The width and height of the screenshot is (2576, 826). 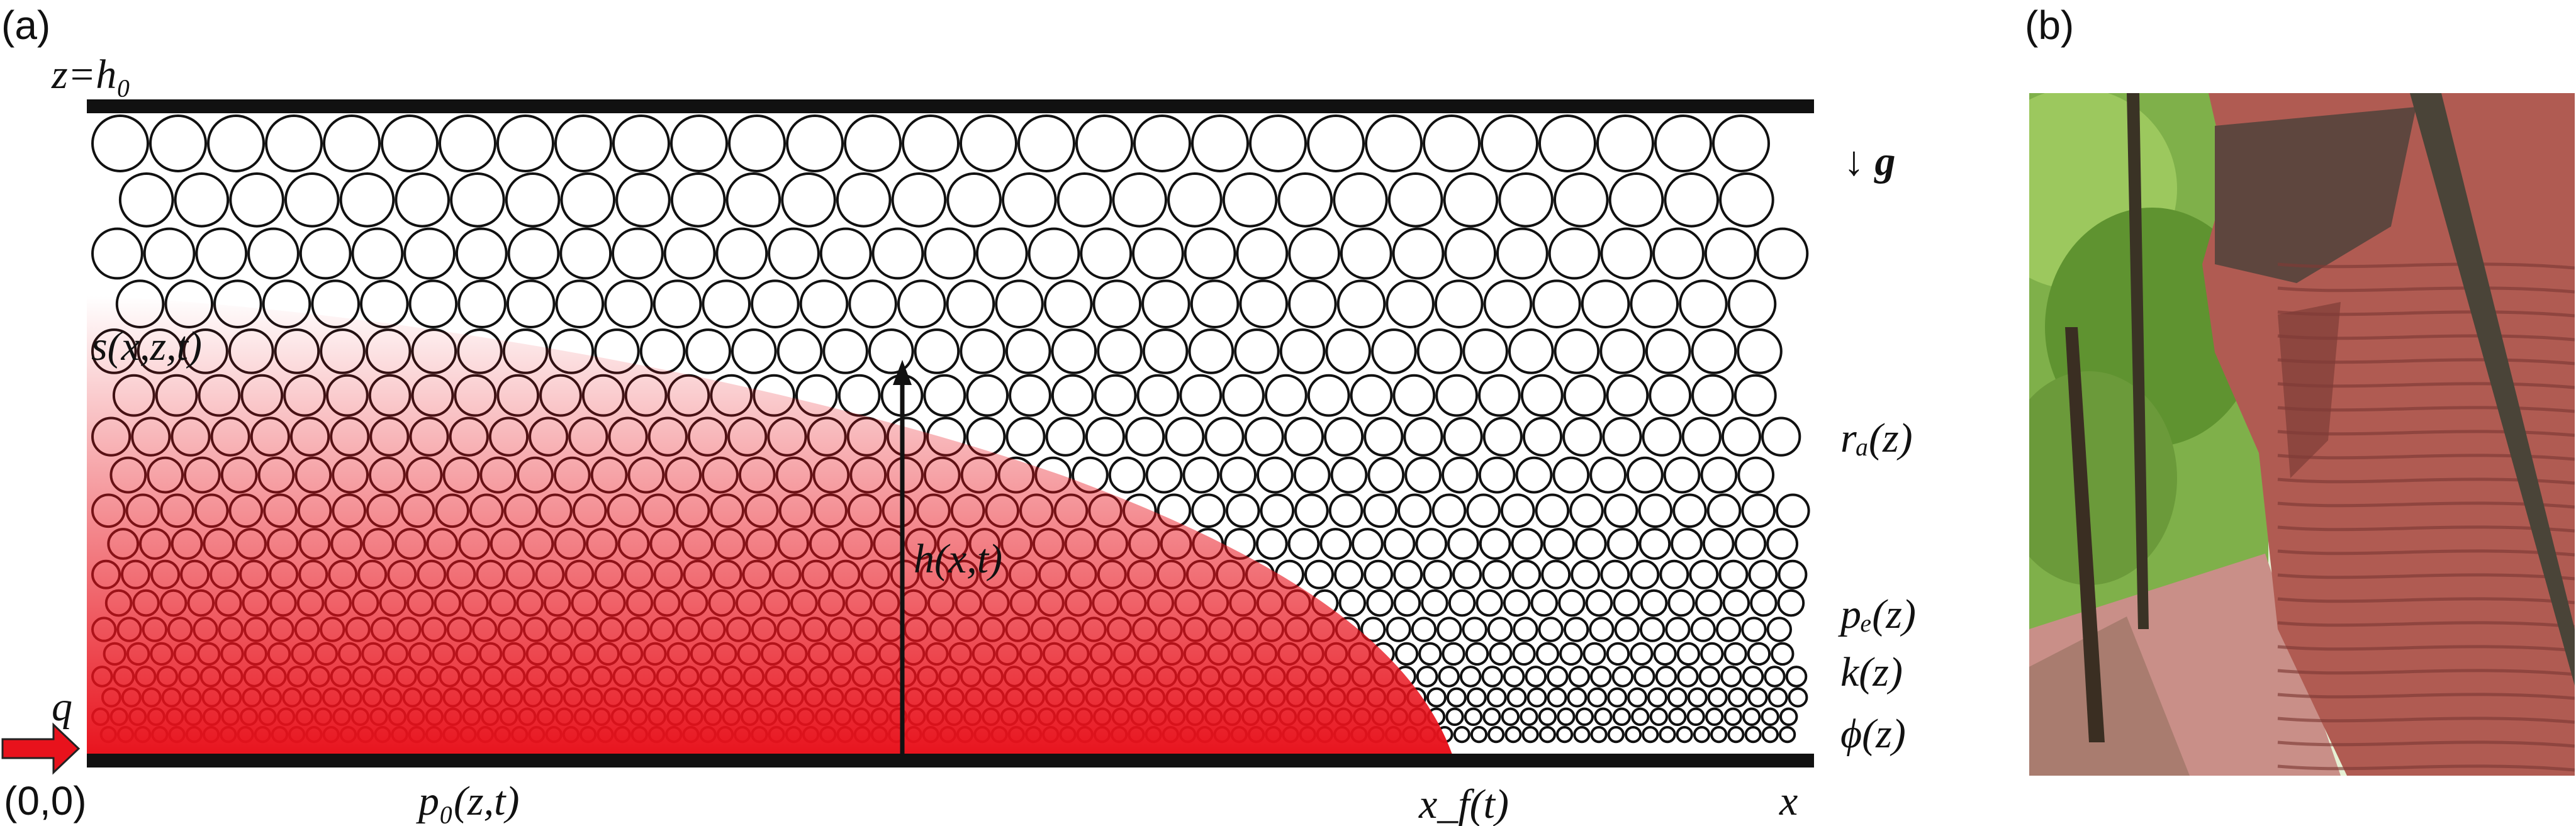 What do you see at coordinates (950, 760) in the screenshot?
I see `bottom-wall` at bounding box center [950, 760].